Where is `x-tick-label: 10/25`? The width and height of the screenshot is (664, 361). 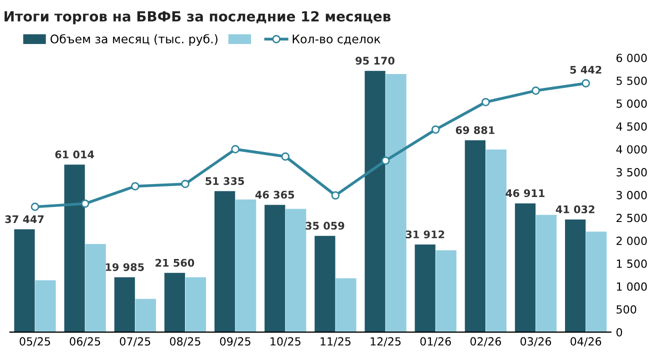
x-tick-label: 10/25 is located at coordinates (285, 341).